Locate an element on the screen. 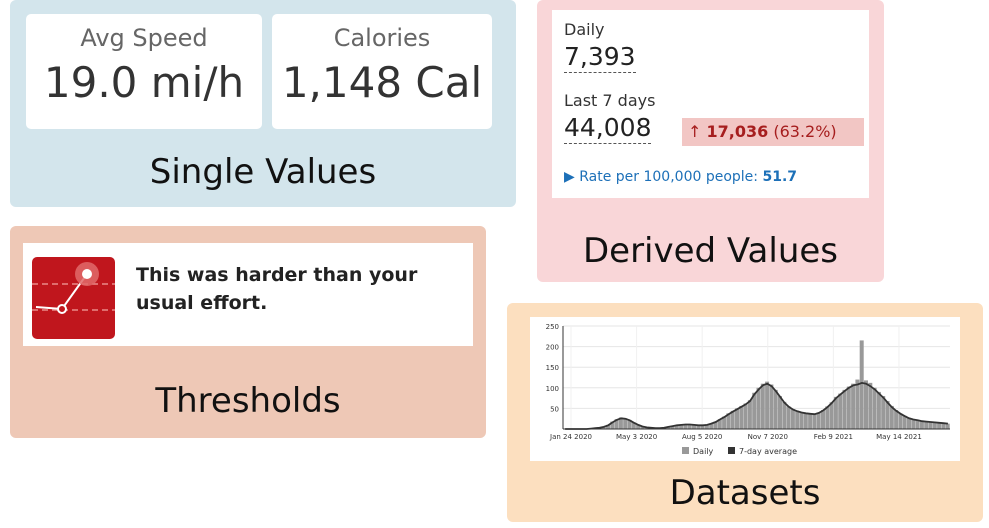 Image resolution: width=989 pixels, height=528 pixels. y-tick-label: 100 is located at coordinates (552, 389).